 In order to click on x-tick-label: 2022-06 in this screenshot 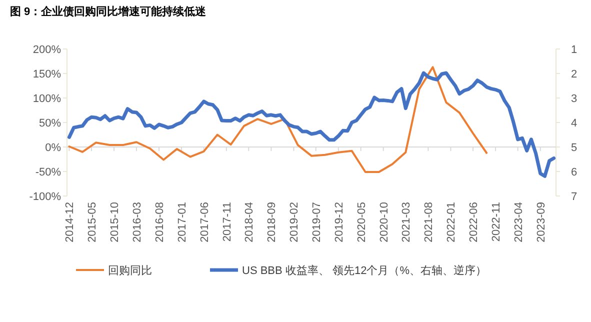, I will do `click(474, 222)`.